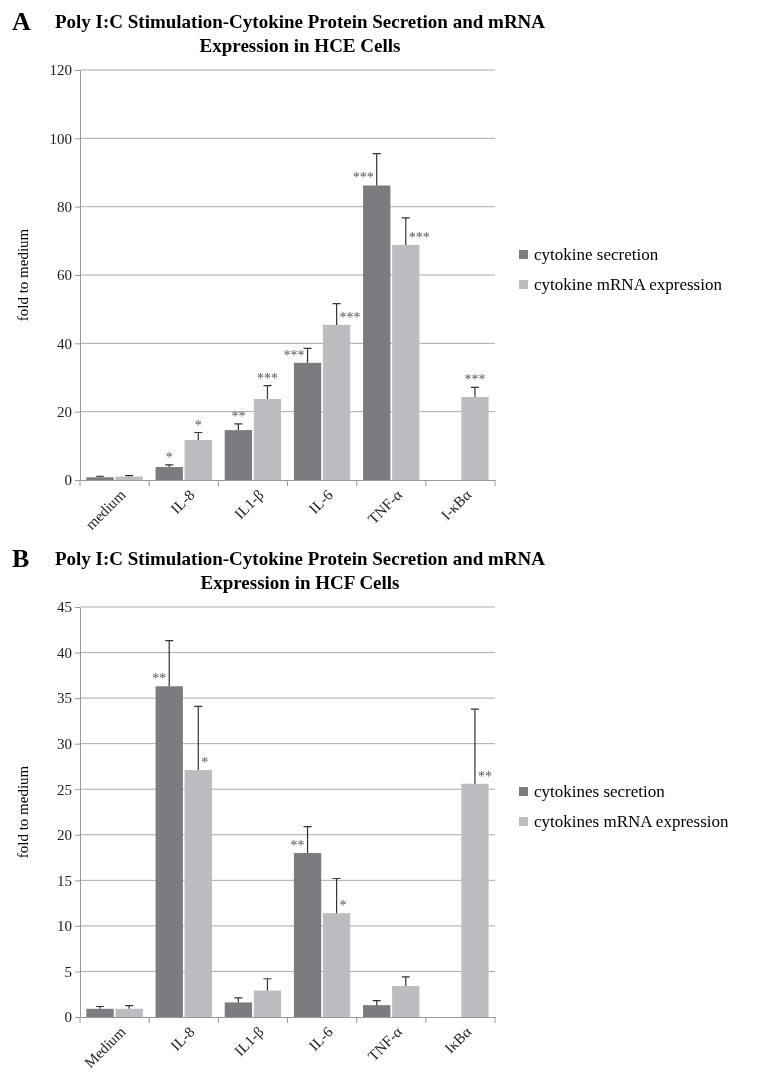 The image size is (772, 1075). What do you see at coordinates (596, 254) in the screenshot?
I see `legend-label: cytokine secretion` at bounding box center [596, 254].